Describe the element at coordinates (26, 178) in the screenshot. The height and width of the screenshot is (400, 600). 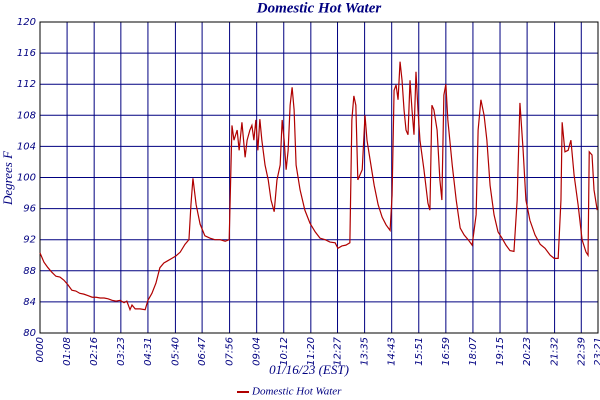
I see `y-tick-label: 100` at that location.